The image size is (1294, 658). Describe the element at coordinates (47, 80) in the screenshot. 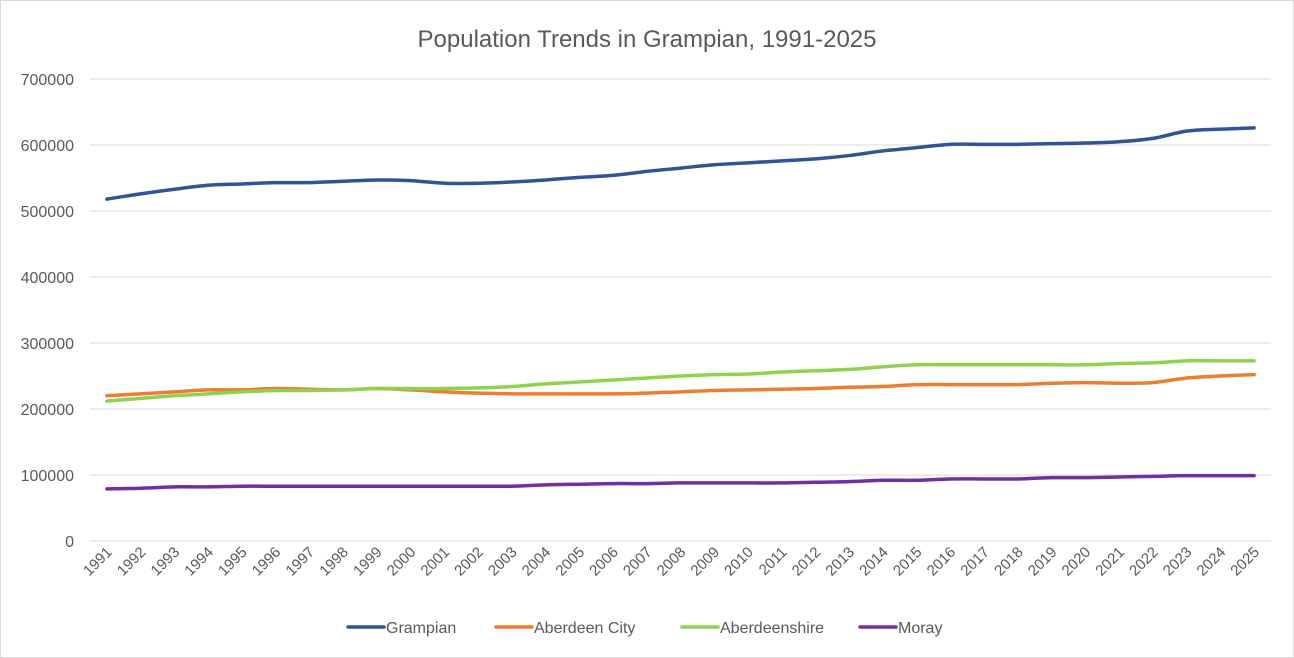

I see `y-tick-label: 700000` at that location.